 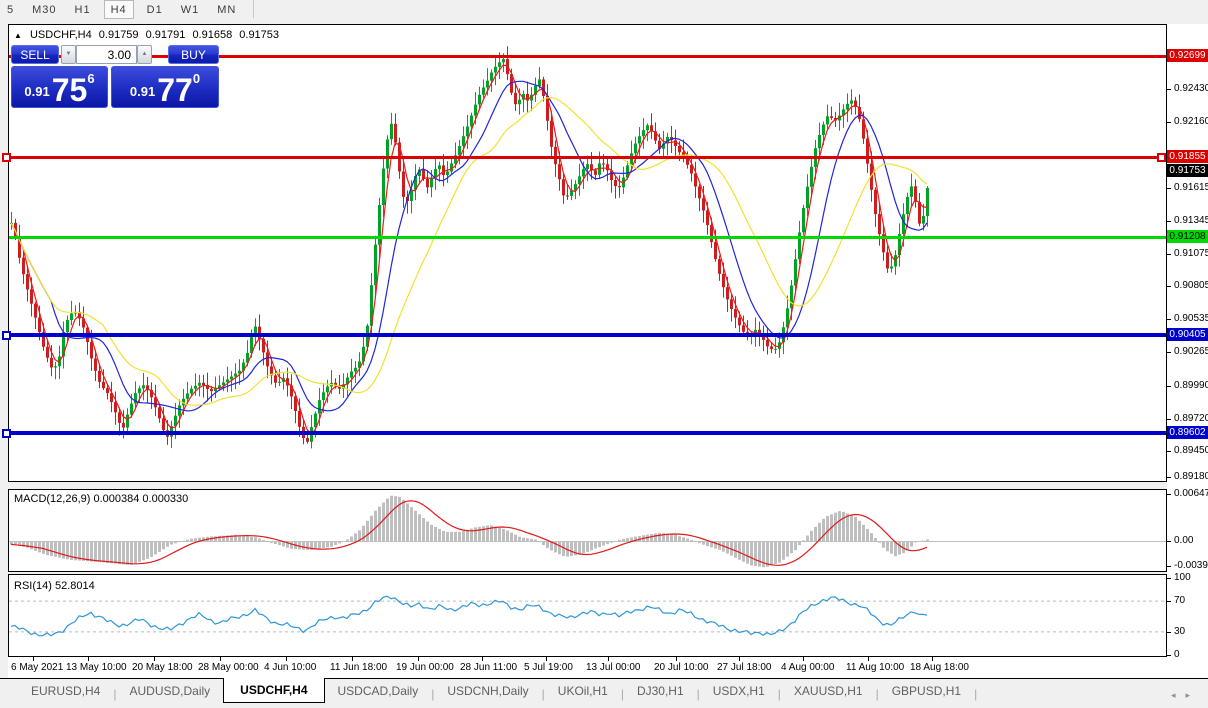 What do you see at coordinates (1187, 156) in the screenshot?
I see `price-badge: 0.91855` at bounding box center [1187, 156].